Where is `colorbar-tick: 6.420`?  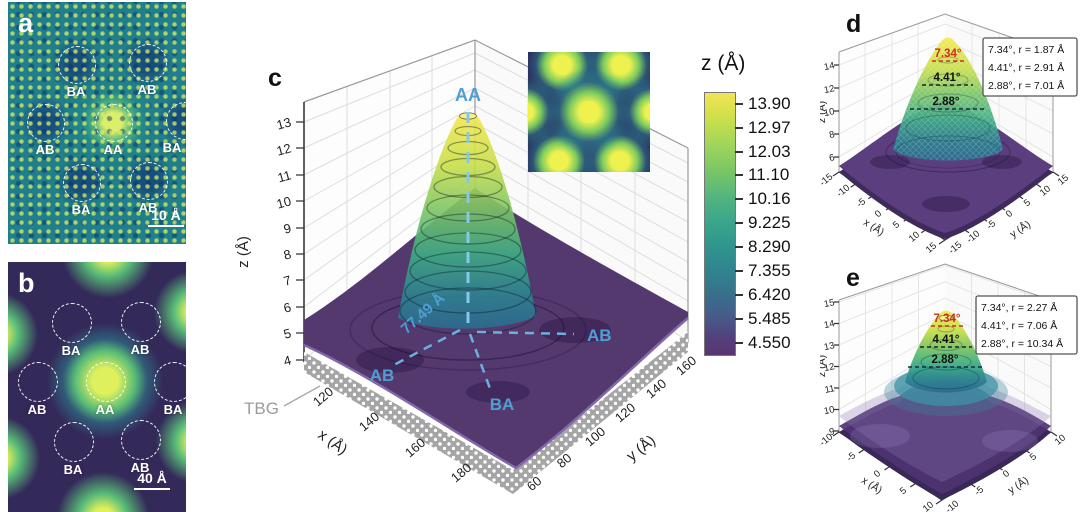
colorbar-tick: 6.420 is located at coordinates (769, 294).